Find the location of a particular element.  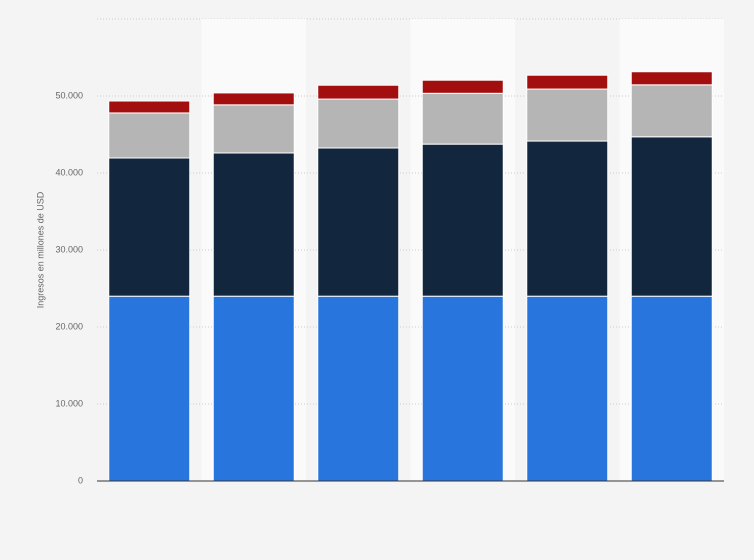

y-tick-label: 20.000 is located at coordinates (69, 326).